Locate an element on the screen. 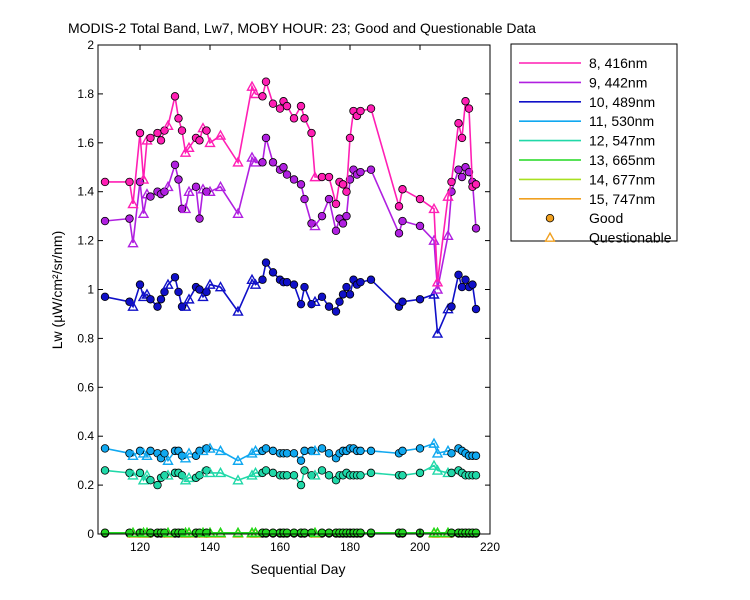 Image resolution: width=750 pixels, height=600 pixels. legend-label: 13, 665nm is located at coordinates (622, 160).